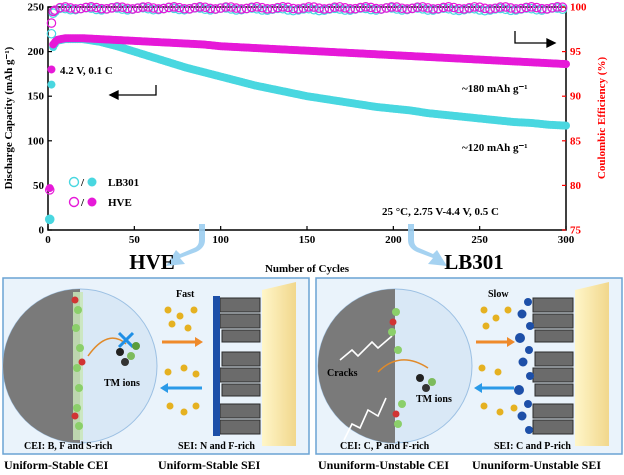 This screenshot has width=624, height=475. What do you see at coordinates (68, 446) in the screenshot?
I see `hve-cei-composition: CEI: B, F and S-rich` at bounding box center [68, 446].